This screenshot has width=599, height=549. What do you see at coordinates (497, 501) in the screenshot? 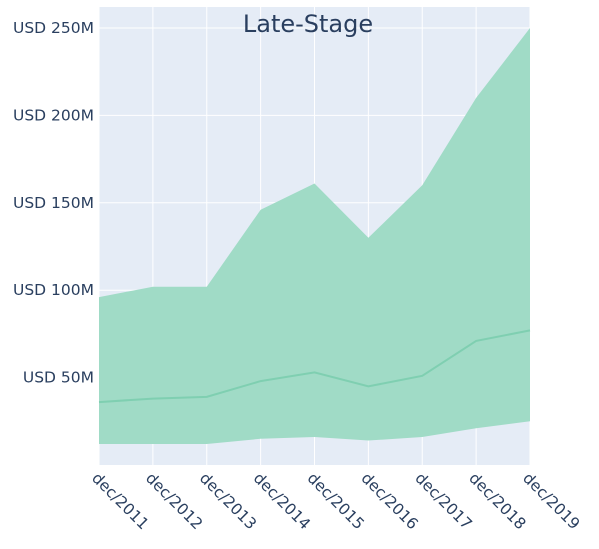
I see `x-tick-label: dec/2018` at bounding box center [497, 501].